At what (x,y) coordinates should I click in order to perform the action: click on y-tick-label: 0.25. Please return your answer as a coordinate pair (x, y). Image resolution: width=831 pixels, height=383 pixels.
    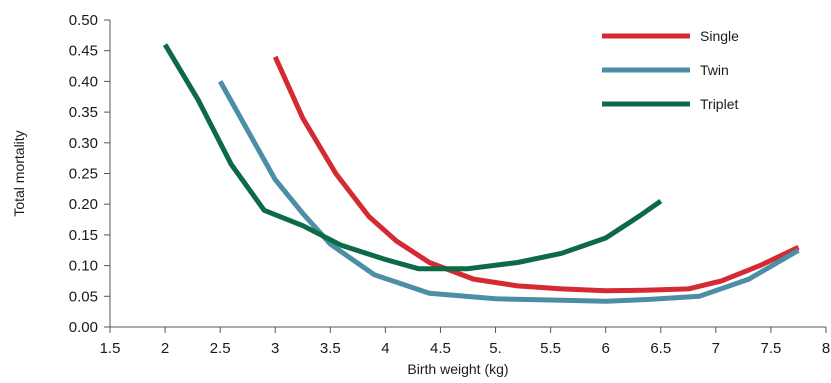
    Looking at the image, I should click on (83, 174).